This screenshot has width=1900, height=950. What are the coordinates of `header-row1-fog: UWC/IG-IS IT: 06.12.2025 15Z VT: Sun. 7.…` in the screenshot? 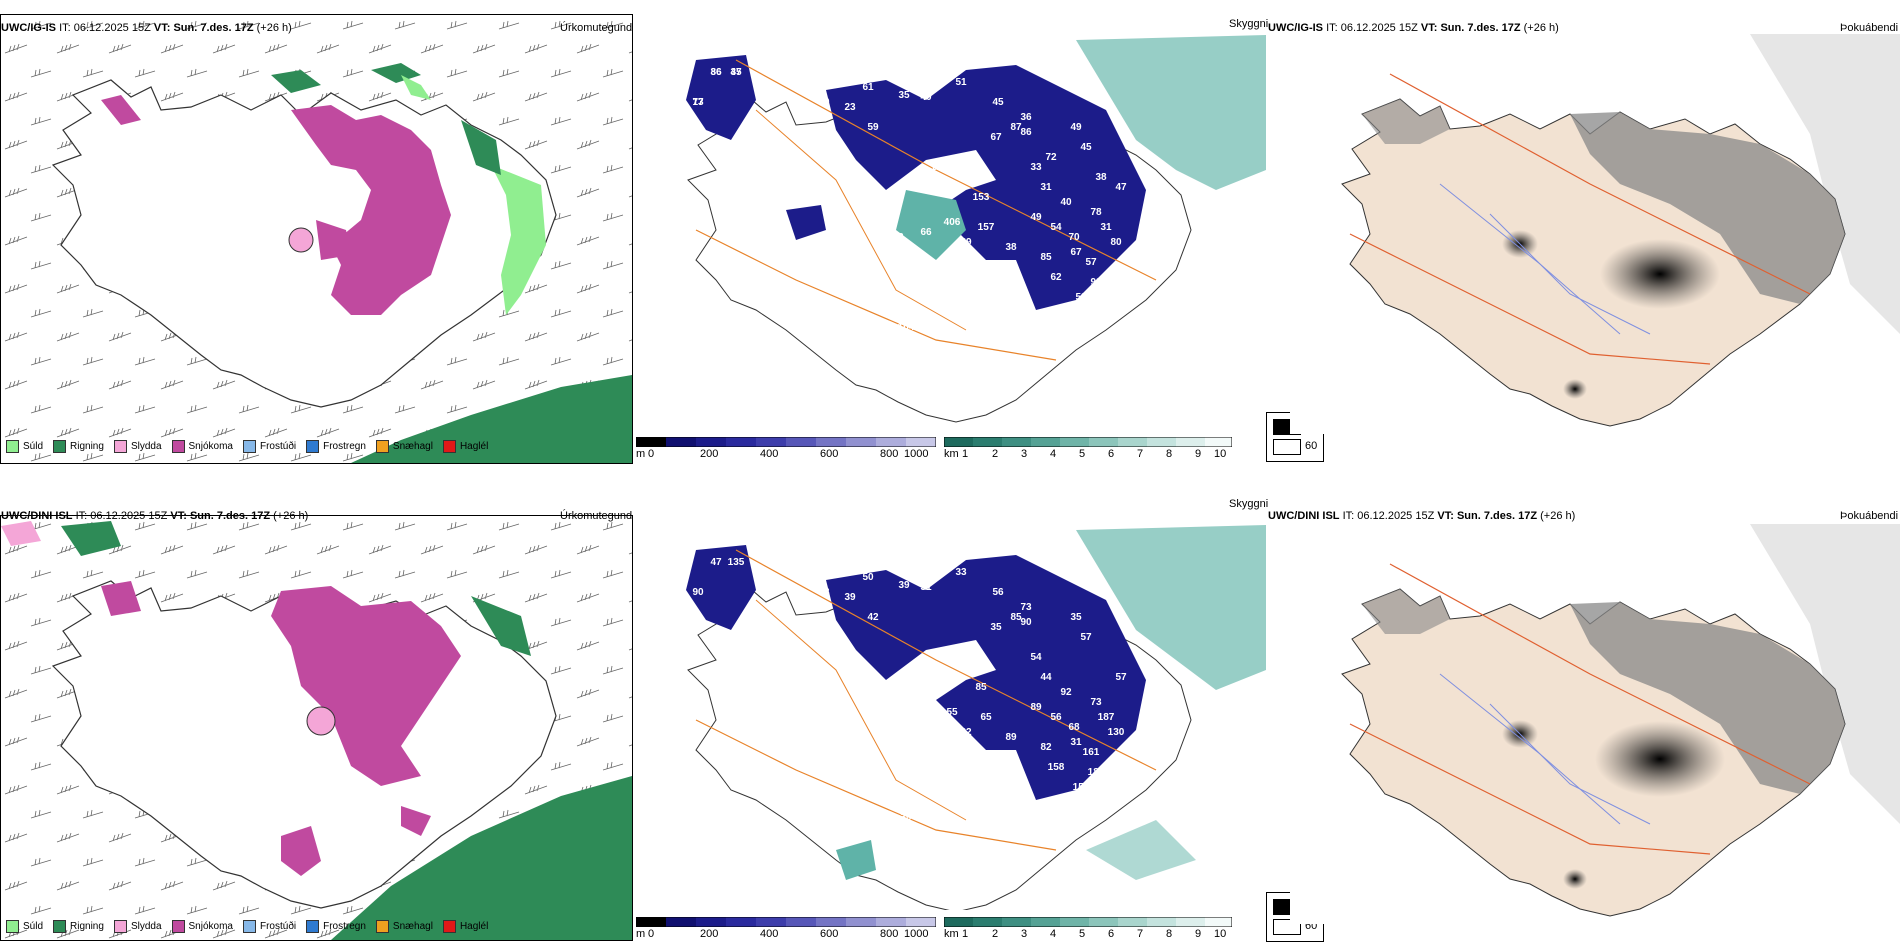 It's located at (1413, 28).